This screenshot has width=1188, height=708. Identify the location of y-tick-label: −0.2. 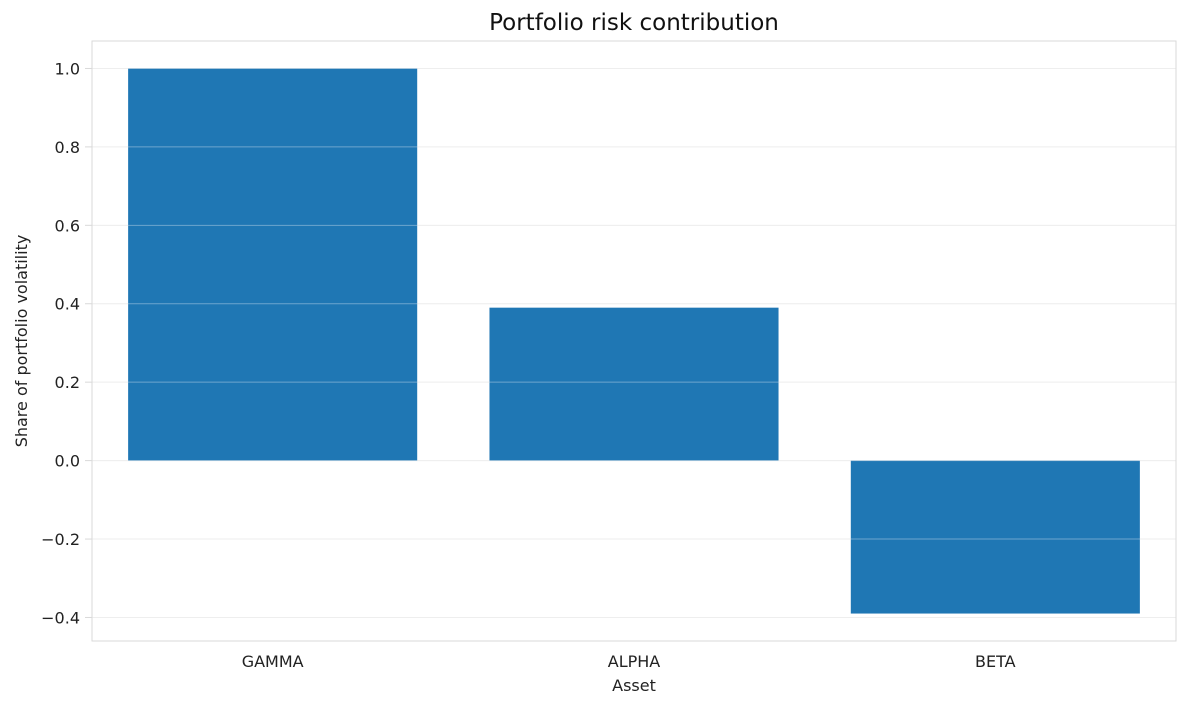
(60, 539).